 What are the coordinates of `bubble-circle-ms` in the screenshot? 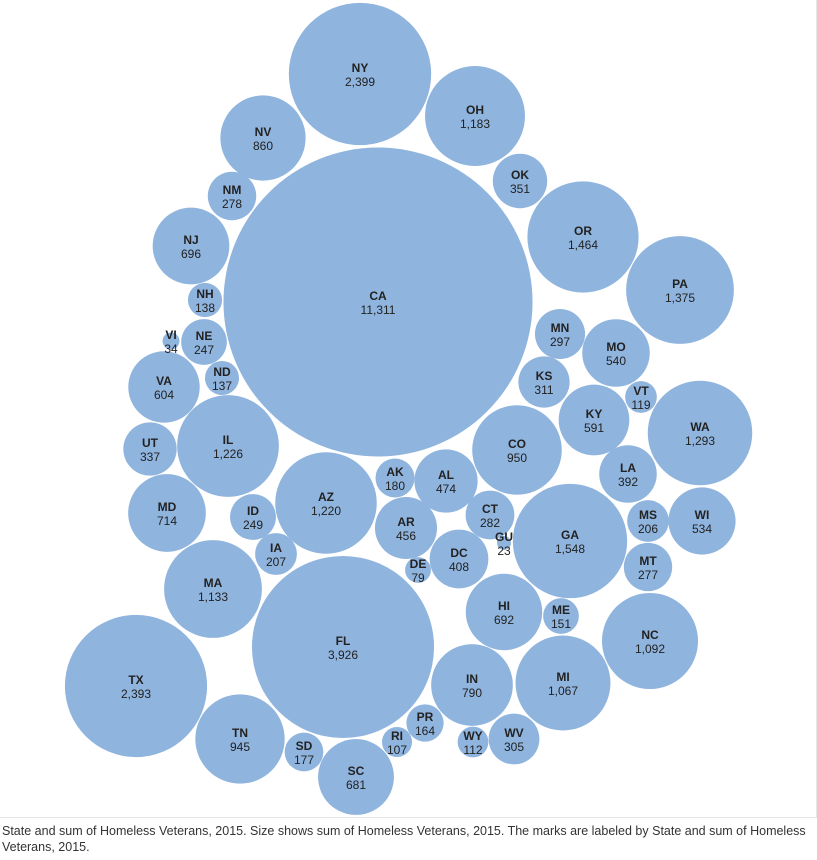 It's located at (648, 521).